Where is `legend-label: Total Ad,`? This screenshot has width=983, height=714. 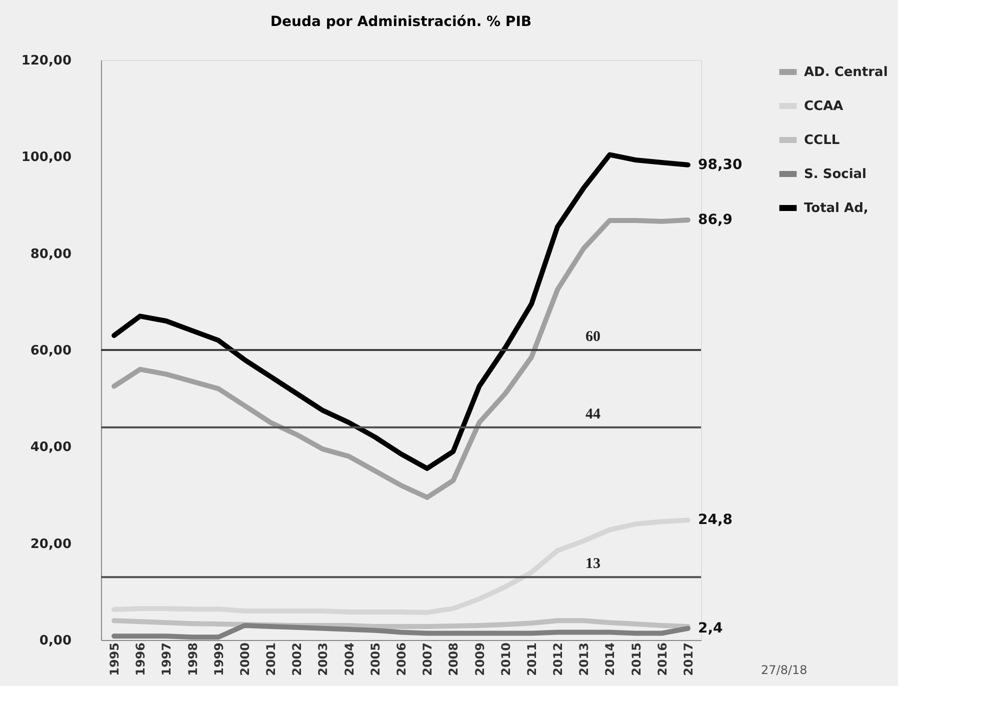
legend-label: Total Ad, is located at coordinates (836, 208).